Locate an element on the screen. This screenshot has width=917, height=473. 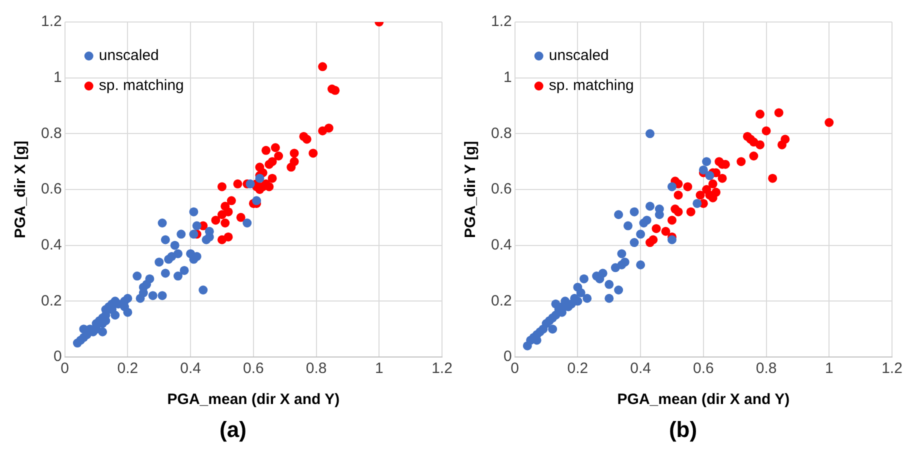
y-axis-title: PGA_dir X [g] is located at coordinates (21, 189).